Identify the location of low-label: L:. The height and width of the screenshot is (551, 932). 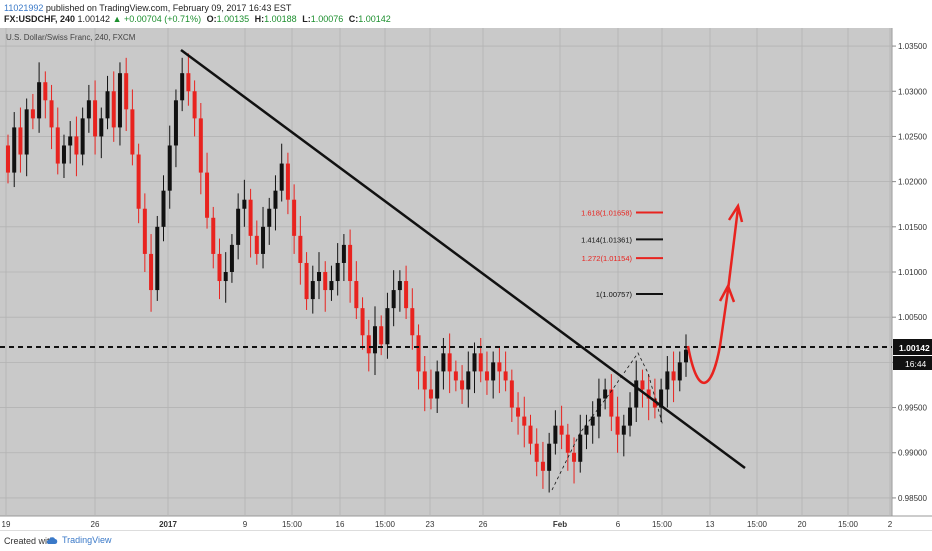
(306, 19).